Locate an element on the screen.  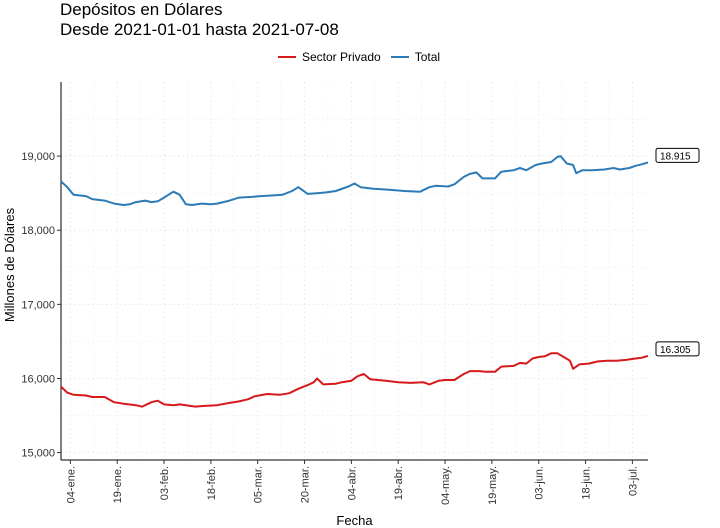
end-labels: 16.305 18.915 is located at coordinates (677, 252).